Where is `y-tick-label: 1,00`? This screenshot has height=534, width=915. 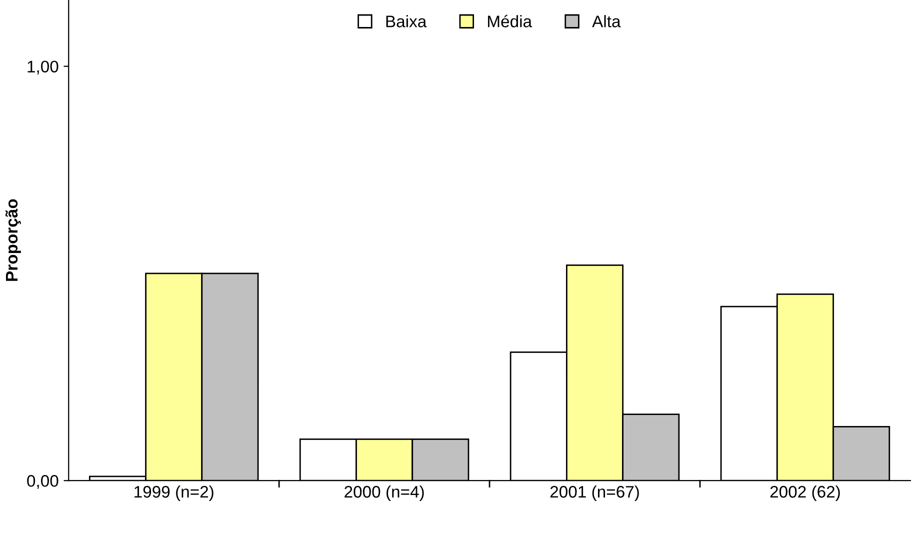 y-tick-label: 1,00 is located at coordinates (43, 67).